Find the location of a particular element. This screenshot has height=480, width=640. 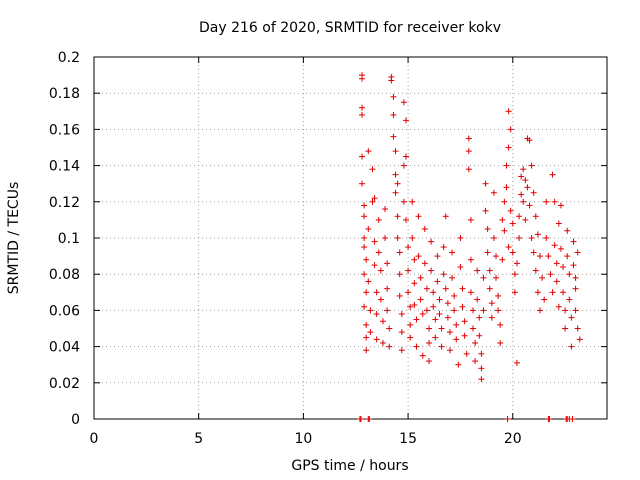

y-tick-label: 0 is located at coordinates (75, 420).